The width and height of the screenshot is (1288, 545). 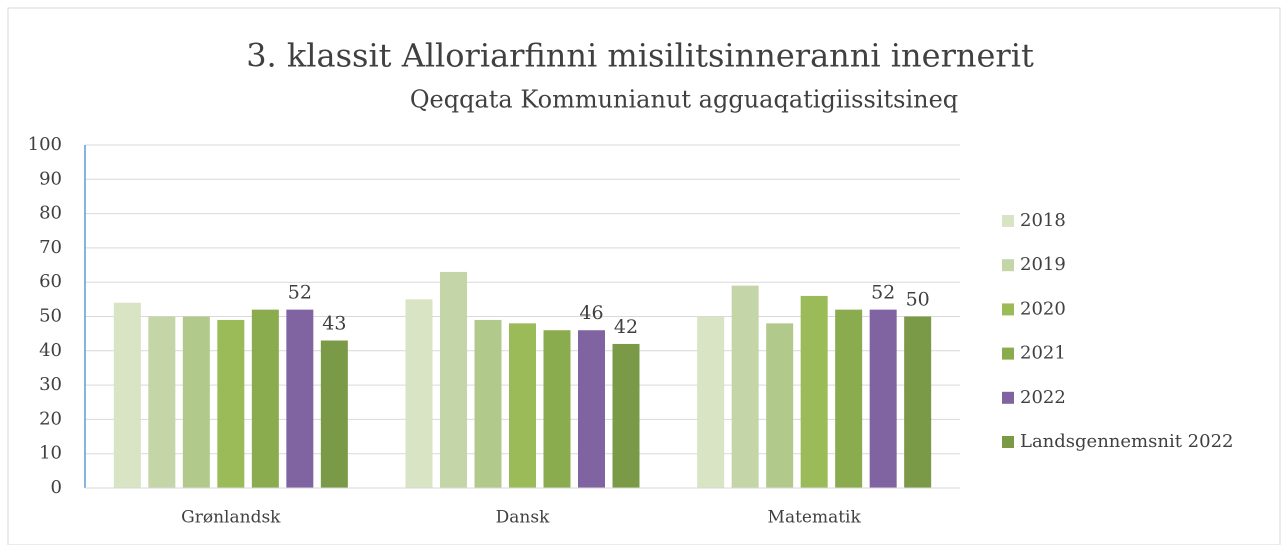 What do you see at coordinates (50, 350) in the screenshot?
I see `y-tick-label: 40` at bounding box center [50, 350].